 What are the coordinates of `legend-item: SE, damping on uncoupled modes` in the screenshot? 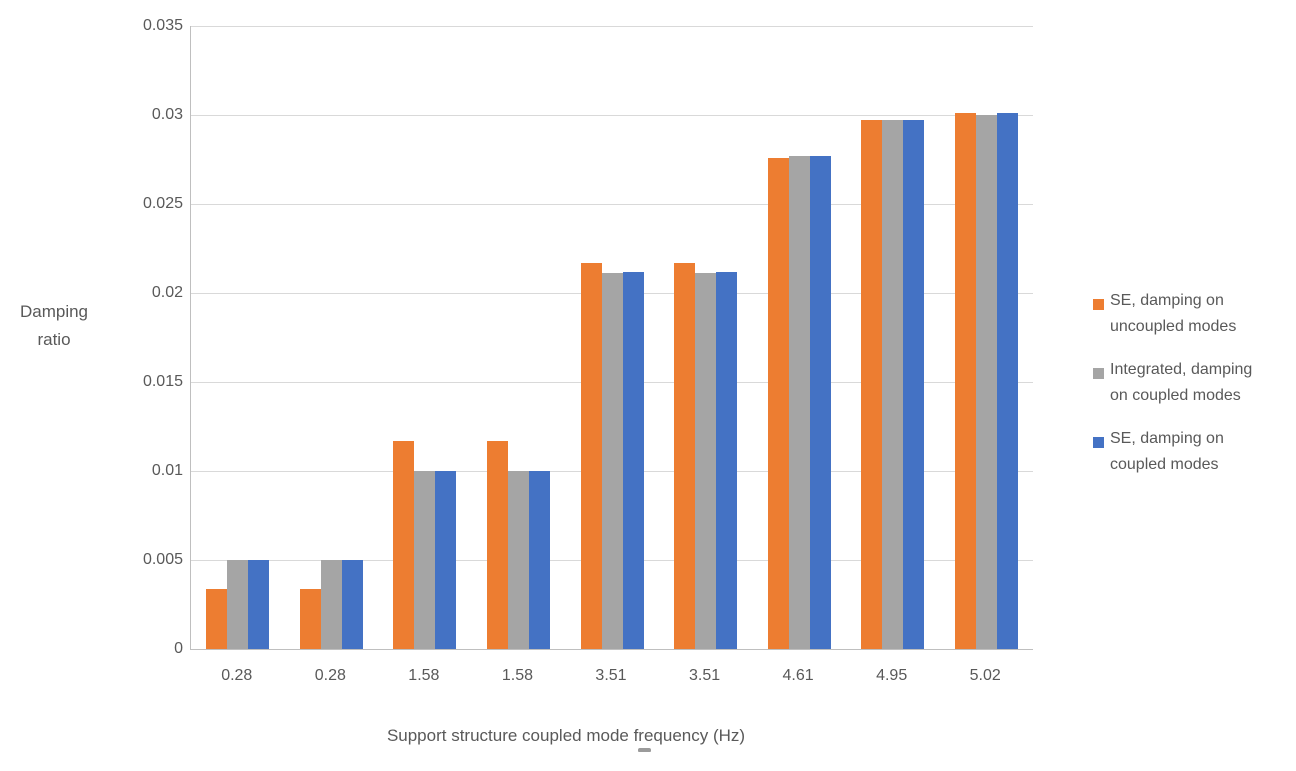 It's located at (1164, 314).